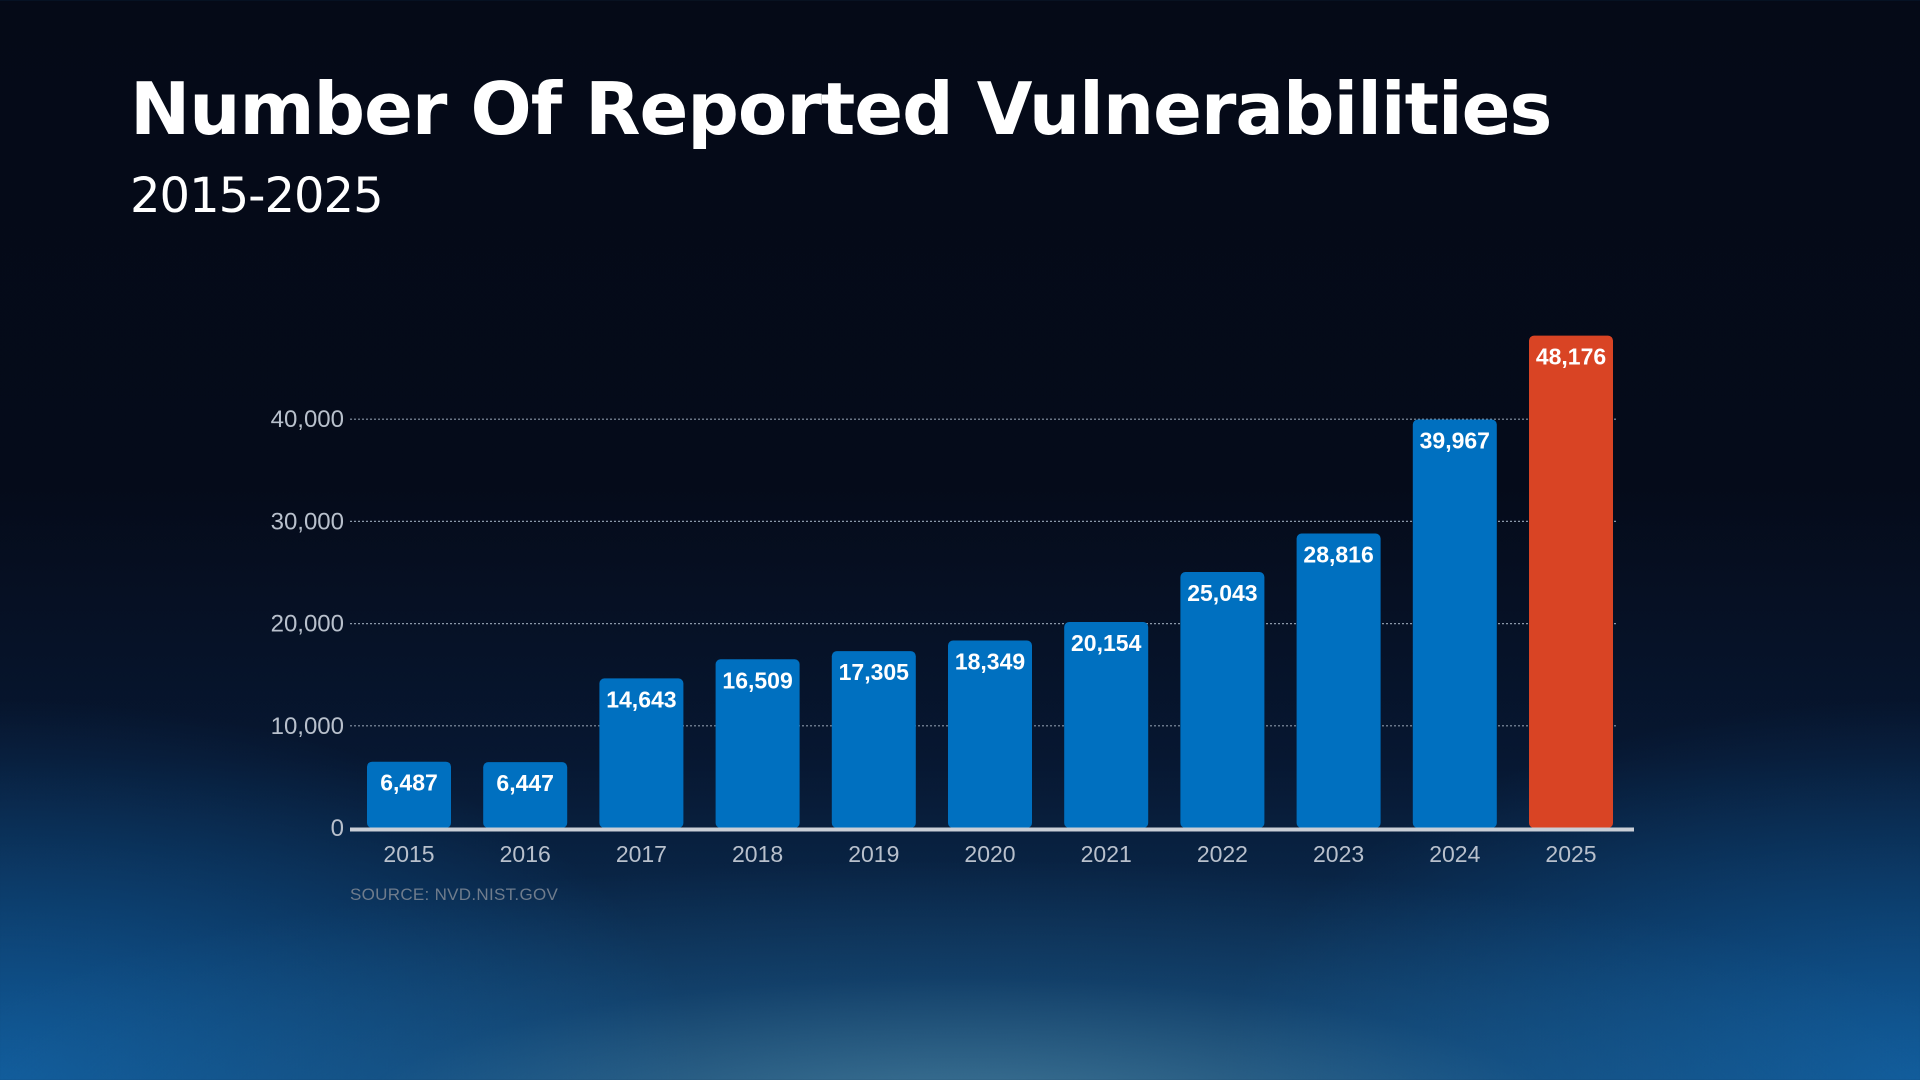 Image resolution: width=1920 pixels, height=1080 pixels. What do you see at coordinates (454, 894) in the screenshot?
I see `source-note: SOURCE: NVD.NIST.GOV` at bounding box center [454, 894].